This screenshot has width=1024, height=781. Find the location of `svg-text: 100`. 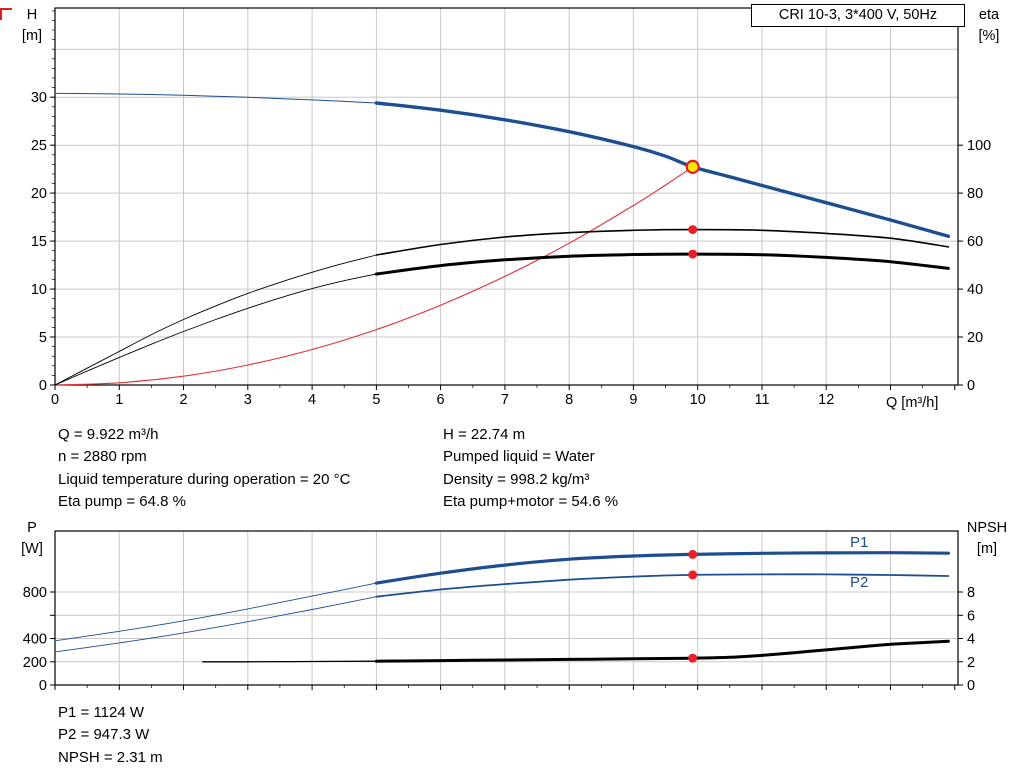

svg-text: 100 is located at coordinates (979, 146).